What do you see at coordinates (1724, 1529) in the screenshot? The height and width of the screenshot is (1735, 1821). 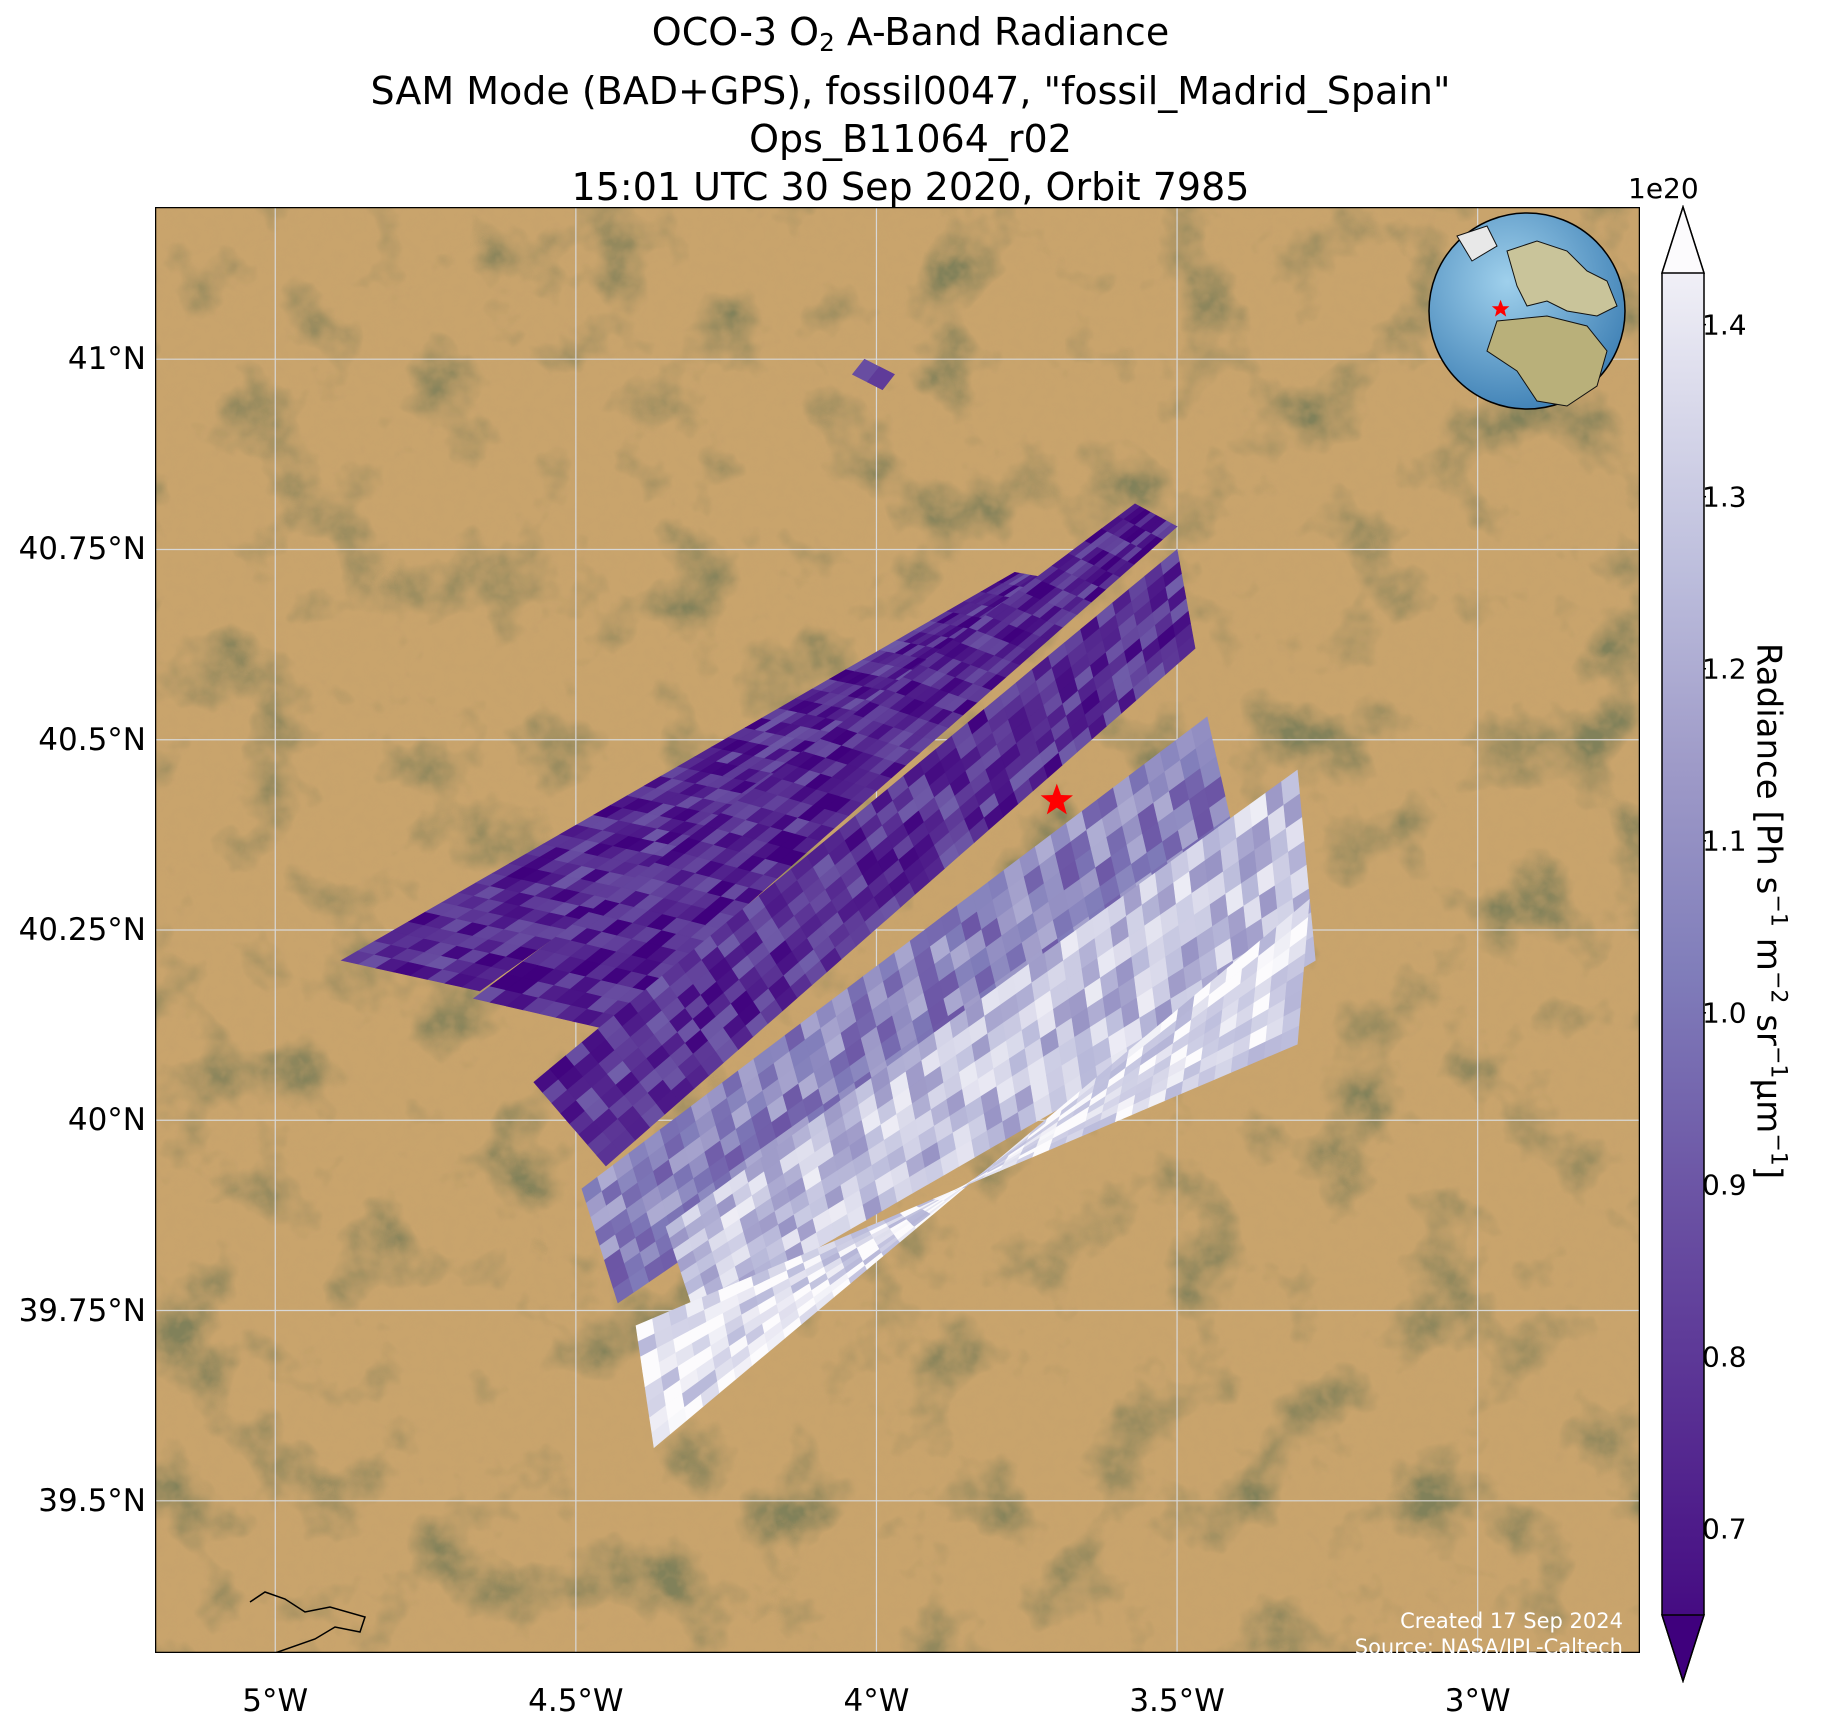 I see `colorbar-tick-label: 0.7` at bounding box center [1724, 1529].